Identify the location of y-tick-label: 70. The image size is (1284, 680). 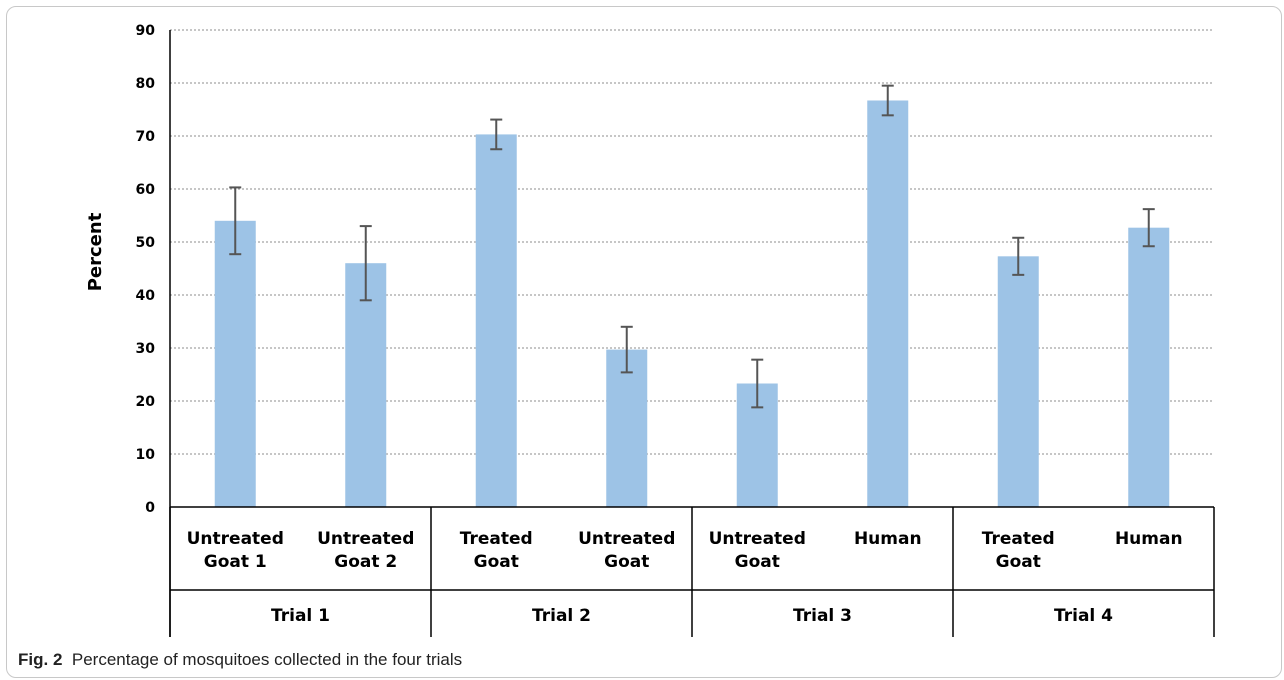
(146, 137).